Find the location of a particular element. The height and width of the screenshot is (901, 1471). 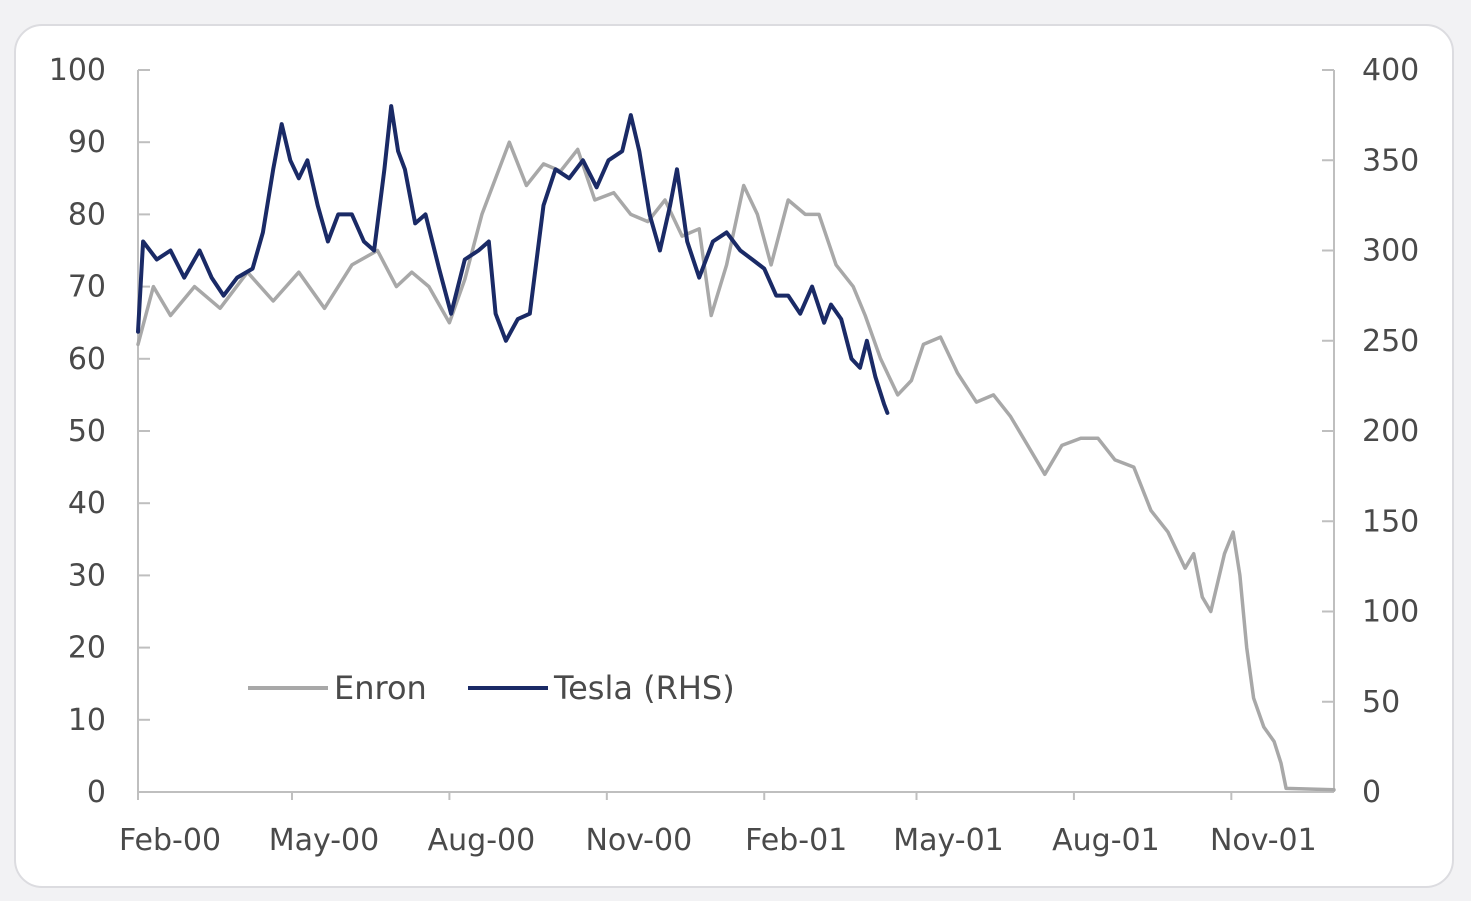

x-tick-label: Nov-01 is located at coordinates (1263, 840).